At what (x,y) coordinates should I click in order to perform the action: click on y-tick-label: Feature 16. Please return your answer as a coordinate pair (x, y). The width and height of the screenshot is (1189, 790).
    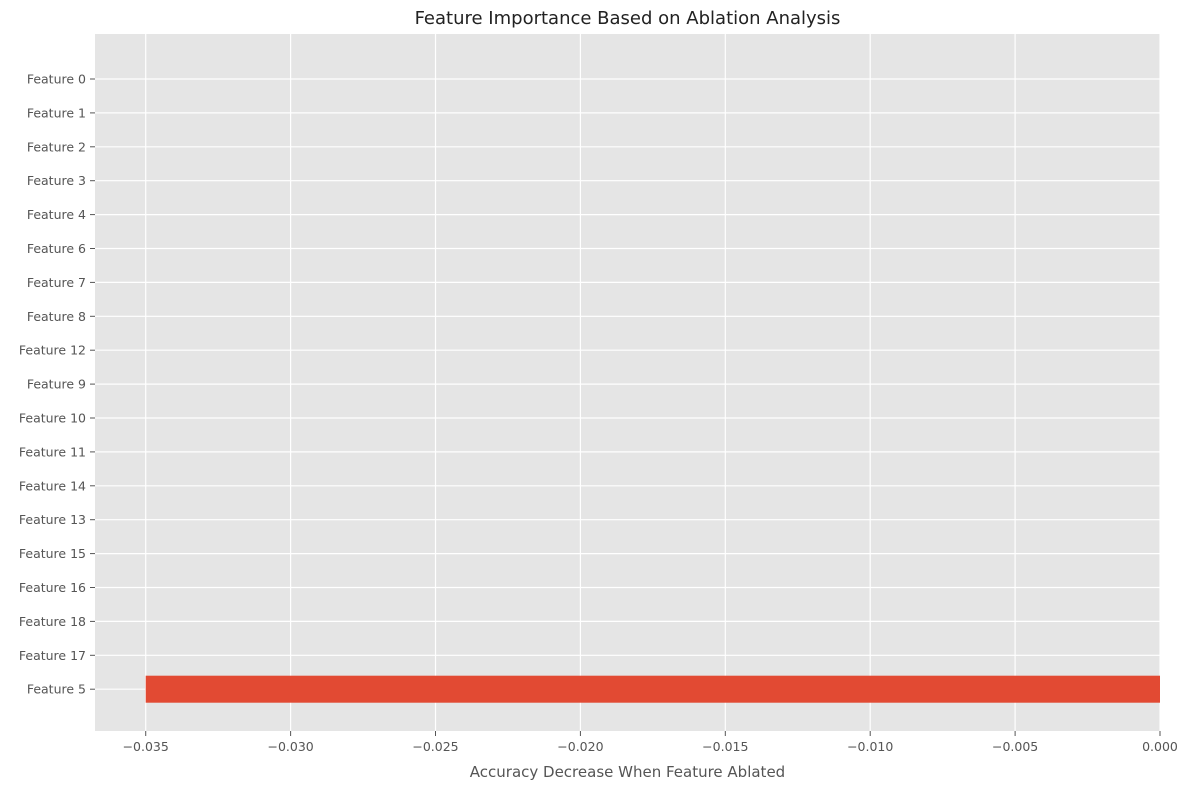
    Looking at the image, I should click on (52, 587).